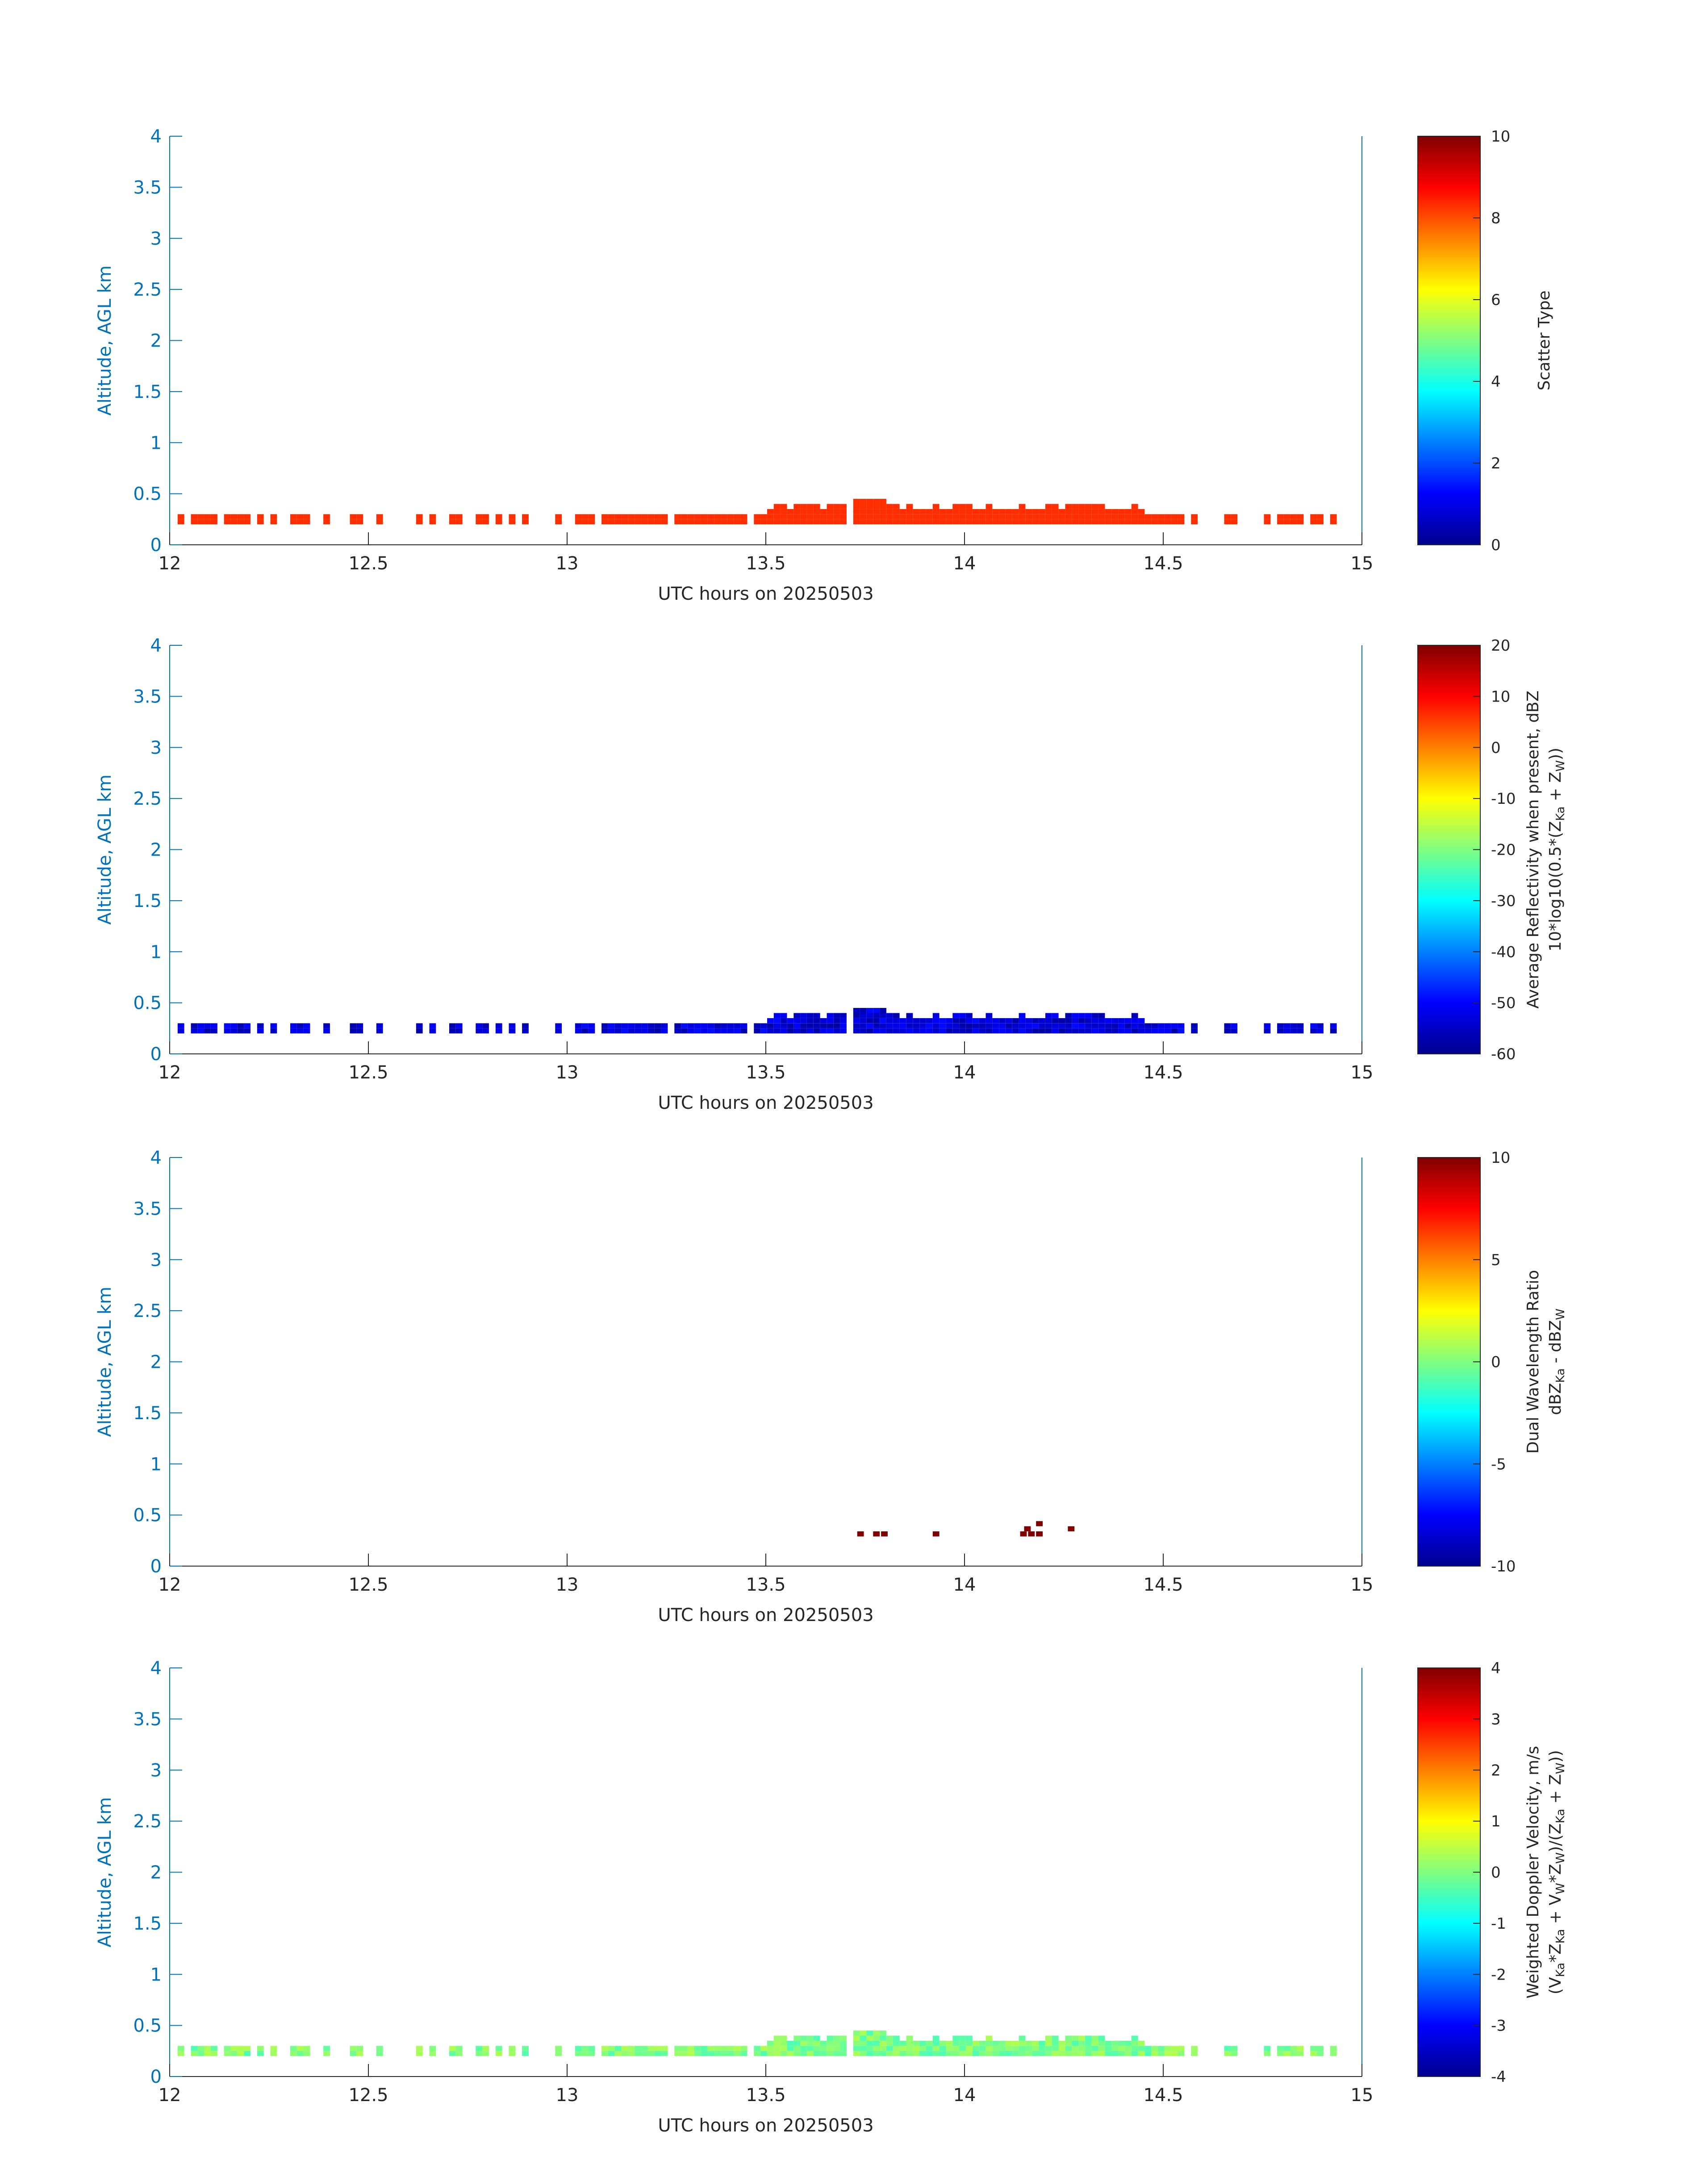 The height and width of the screenshot is (2177, 1708). Describe the element at coordinates (1163, 563) in the screenshot. I see `x-tick-label: 14.5` at that location.